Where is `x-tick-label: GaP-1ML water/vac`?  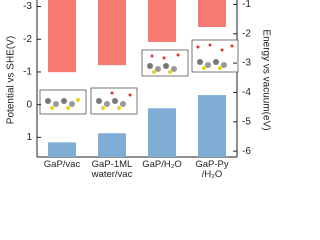
x-tick-label: GaP-1ML water/vac is located at coordinates (112, 169).